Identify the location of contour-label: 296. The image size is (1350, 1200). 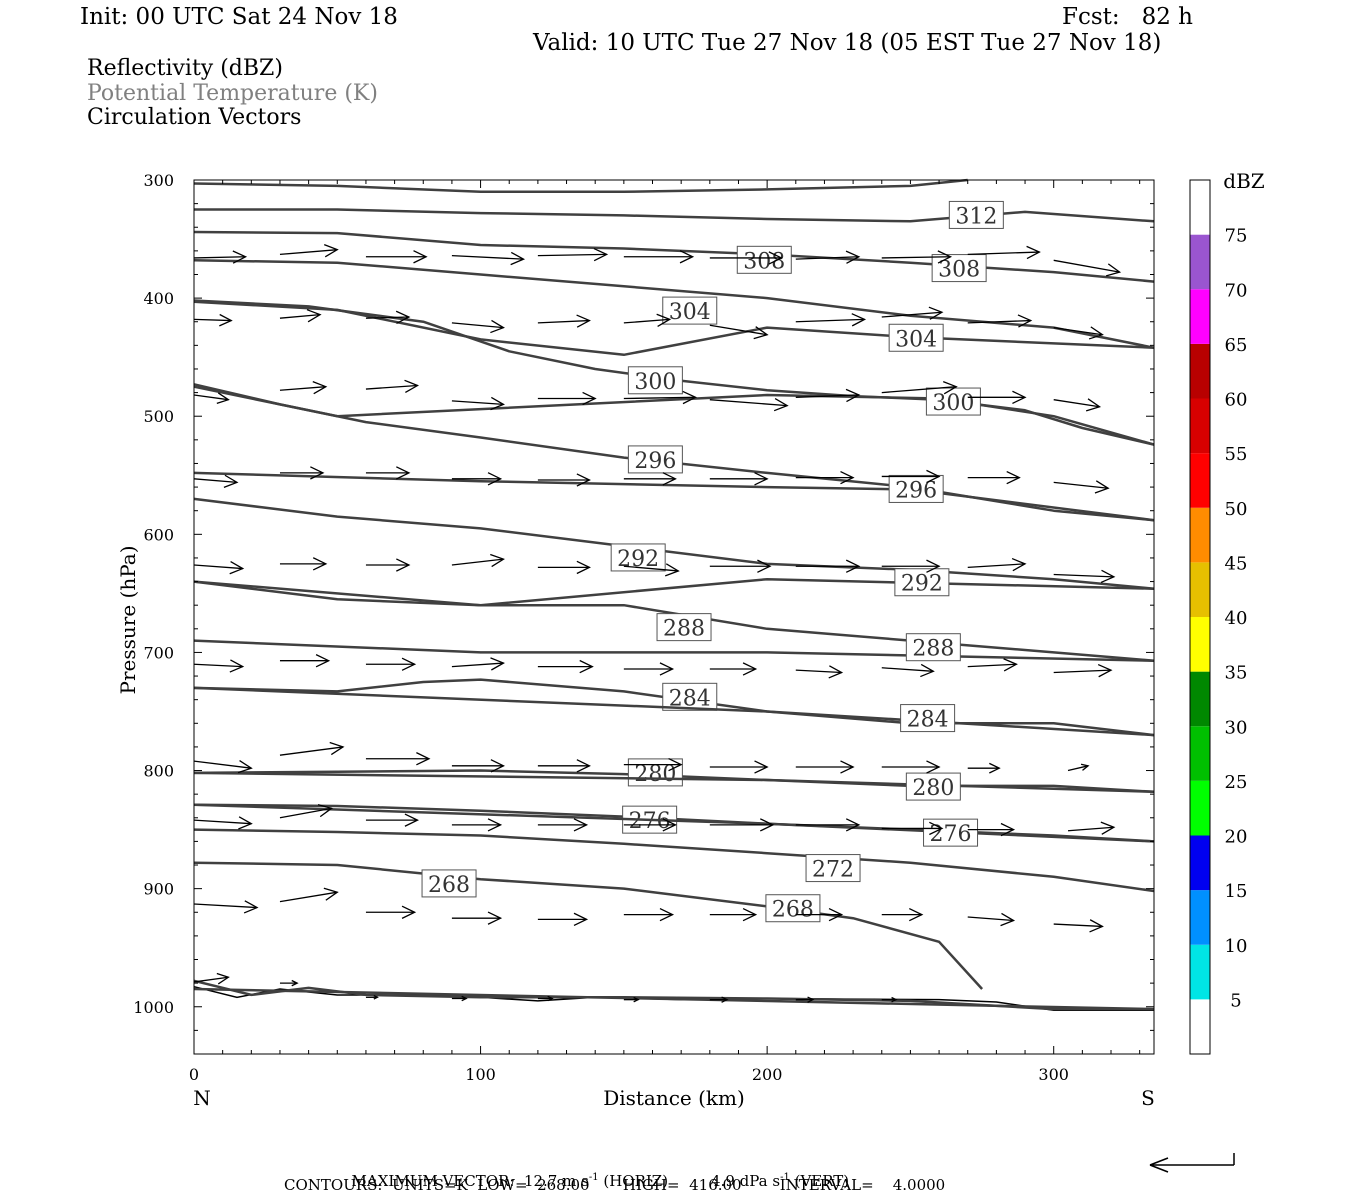
(655, 461).